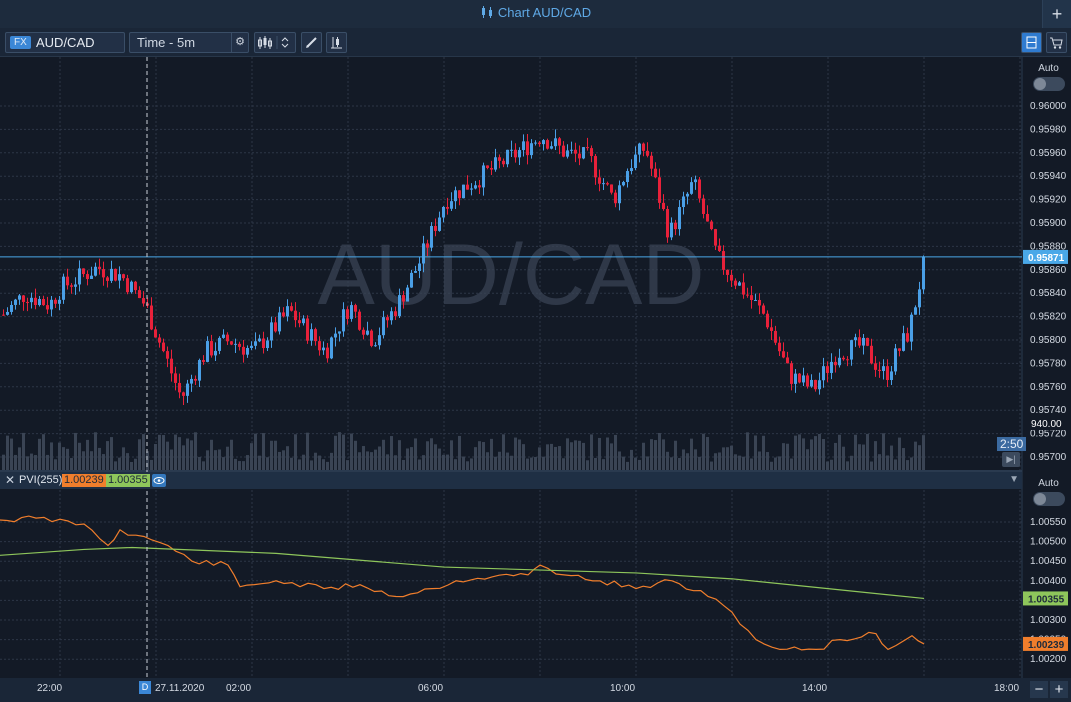  I want to click on chart-type-button, so click(275, 42).